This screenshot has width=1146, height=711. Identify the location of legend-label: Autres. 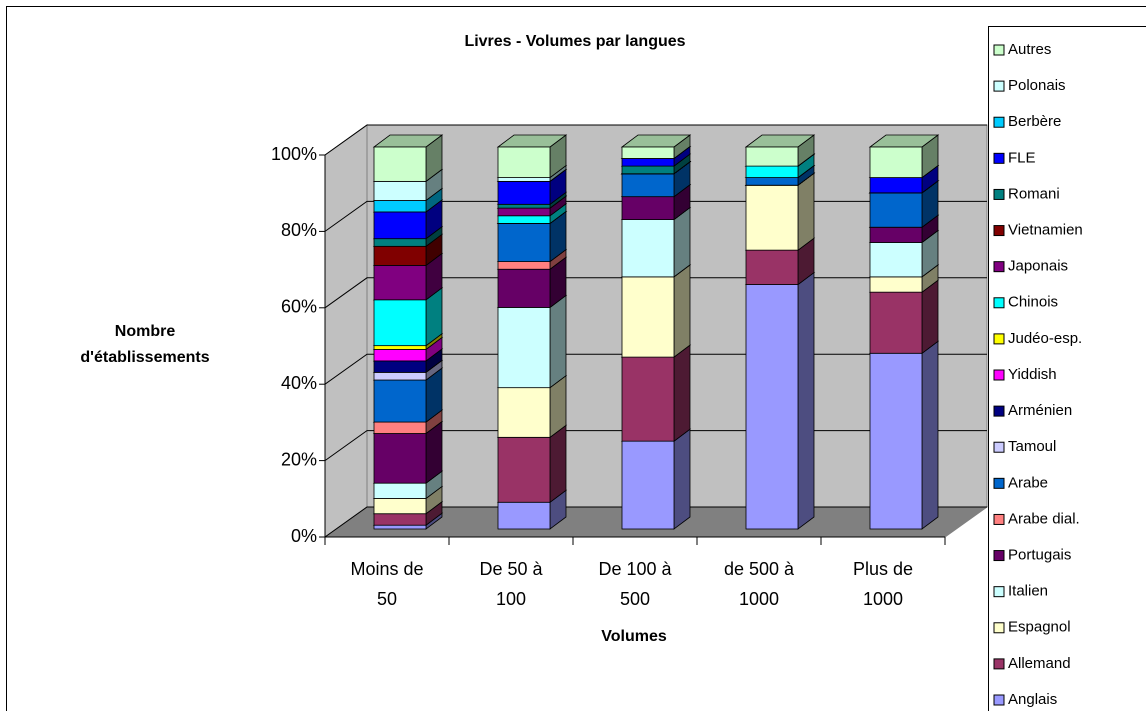
(1029, 49).